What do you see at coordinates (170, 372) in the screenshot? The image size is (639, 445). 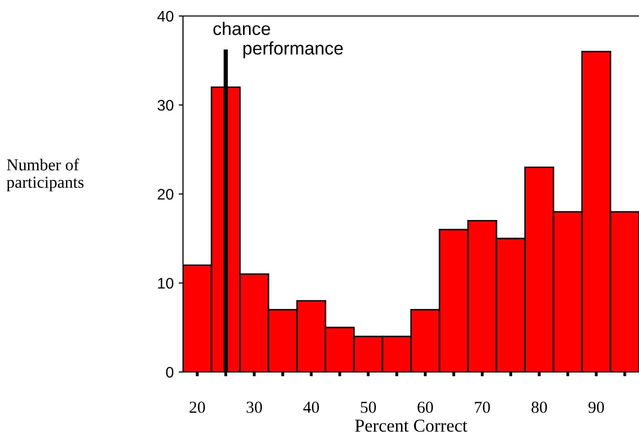 I see `y-tick-label: 0` at bounding box center [170, 372].